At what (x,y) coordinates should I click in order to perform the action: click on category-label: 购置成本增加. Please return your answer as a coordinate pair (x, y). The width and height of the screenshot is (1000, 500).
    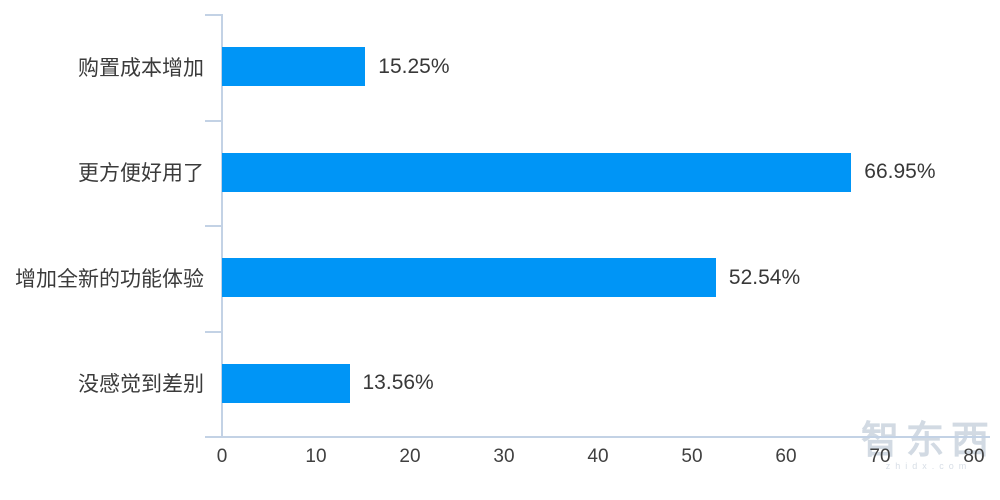
    Looking at the image, I should click on (141, 68).